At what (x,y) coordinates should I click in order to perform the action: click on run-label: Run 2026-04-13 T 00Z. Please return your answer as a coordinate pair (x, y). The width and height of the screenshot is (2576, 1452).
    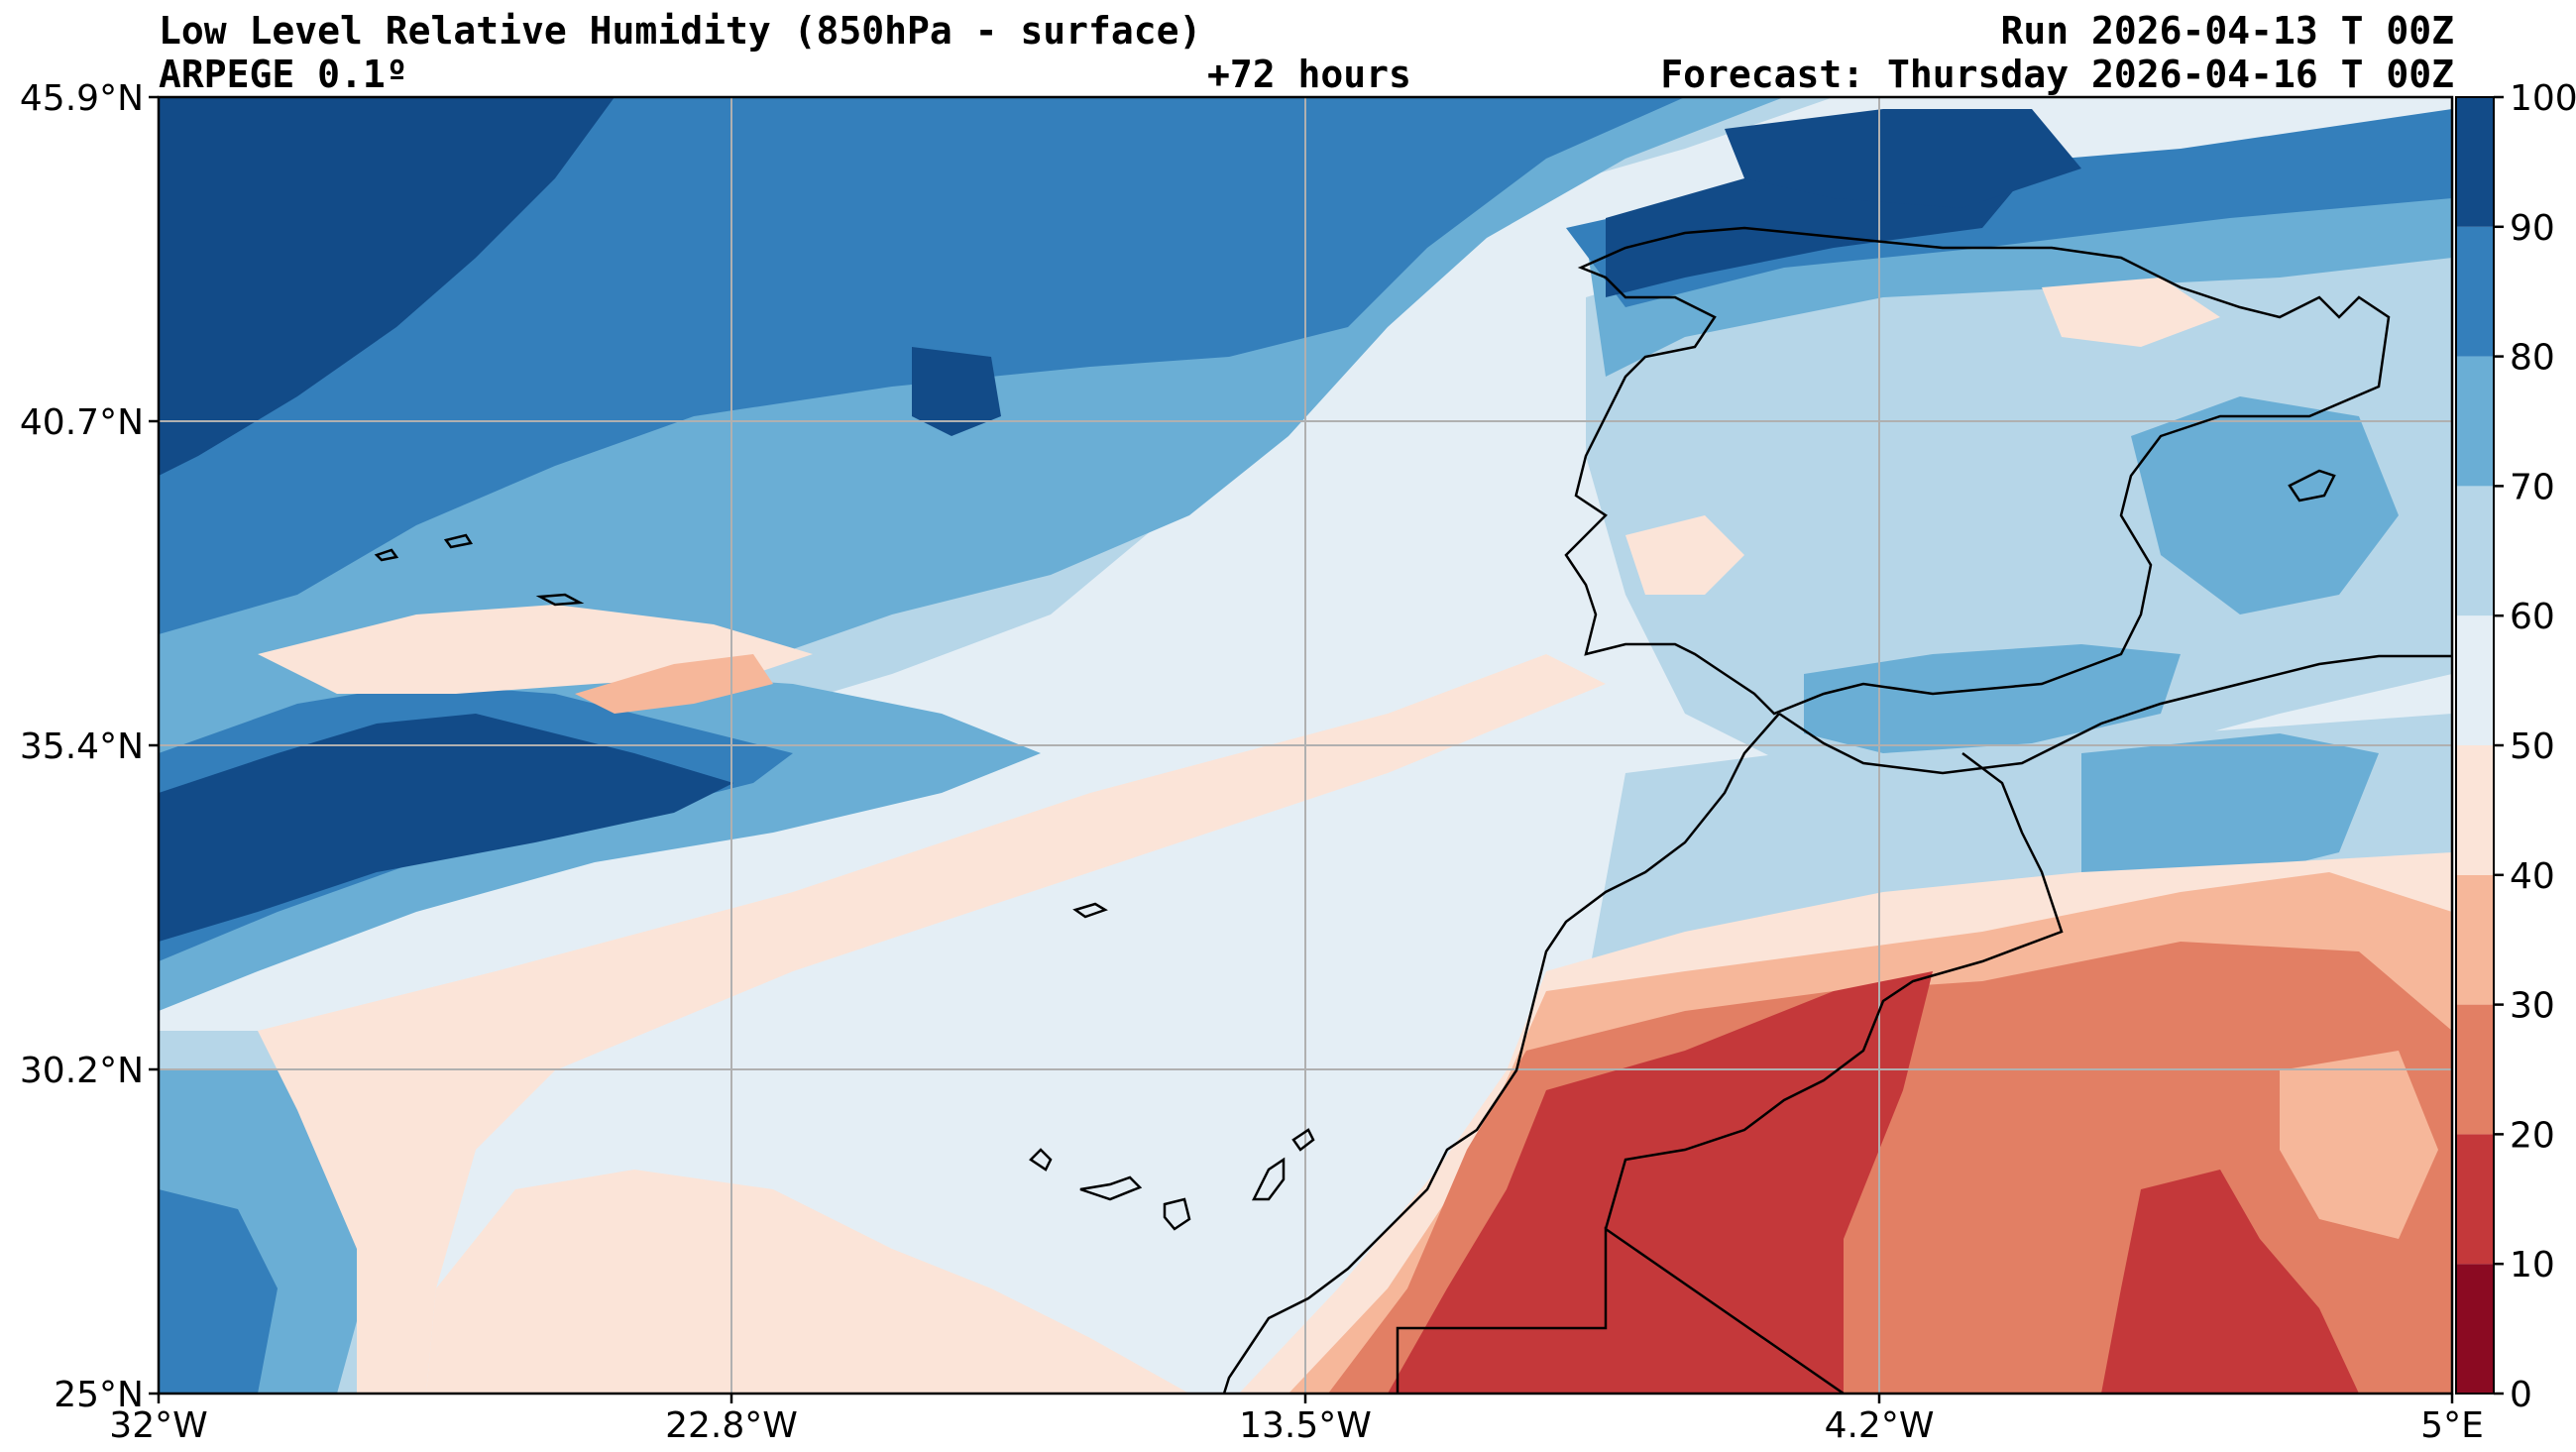
    Looking at the image, I should click on (2227, 31).